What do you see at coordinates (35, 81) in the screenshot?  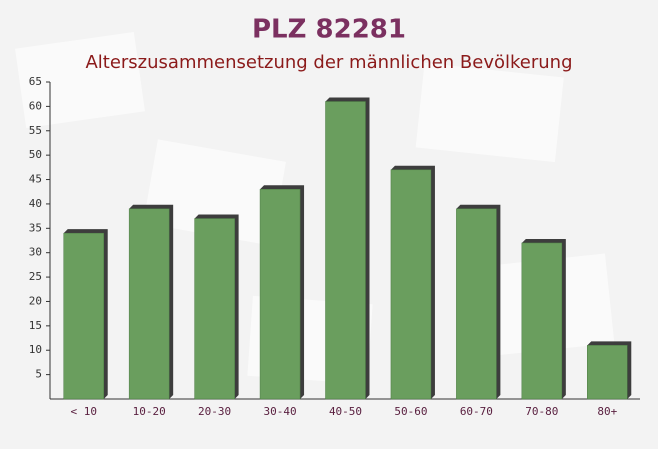 I see `y-tick-label: 65` at bounding box center [35, 81].